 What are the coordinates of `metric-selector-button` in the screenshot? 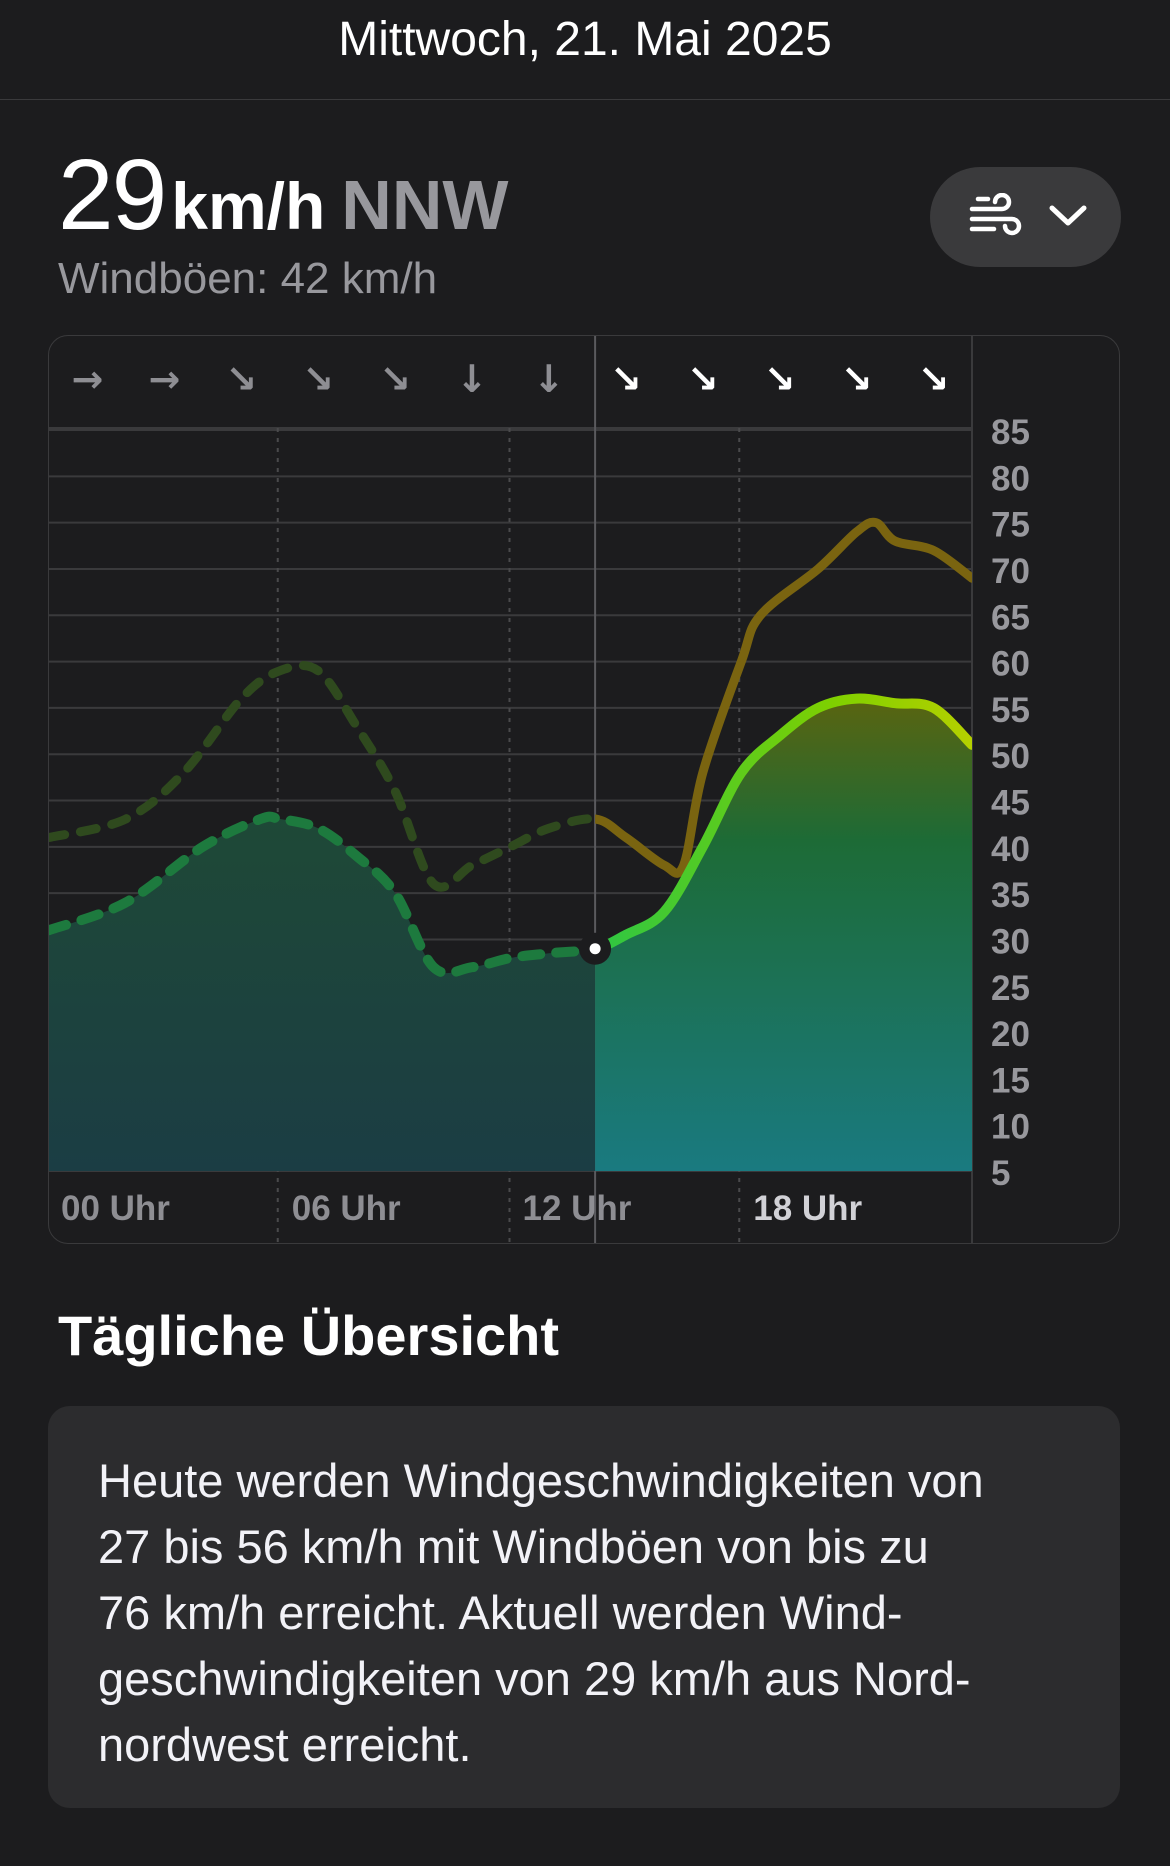 It's located at (1025, 217).